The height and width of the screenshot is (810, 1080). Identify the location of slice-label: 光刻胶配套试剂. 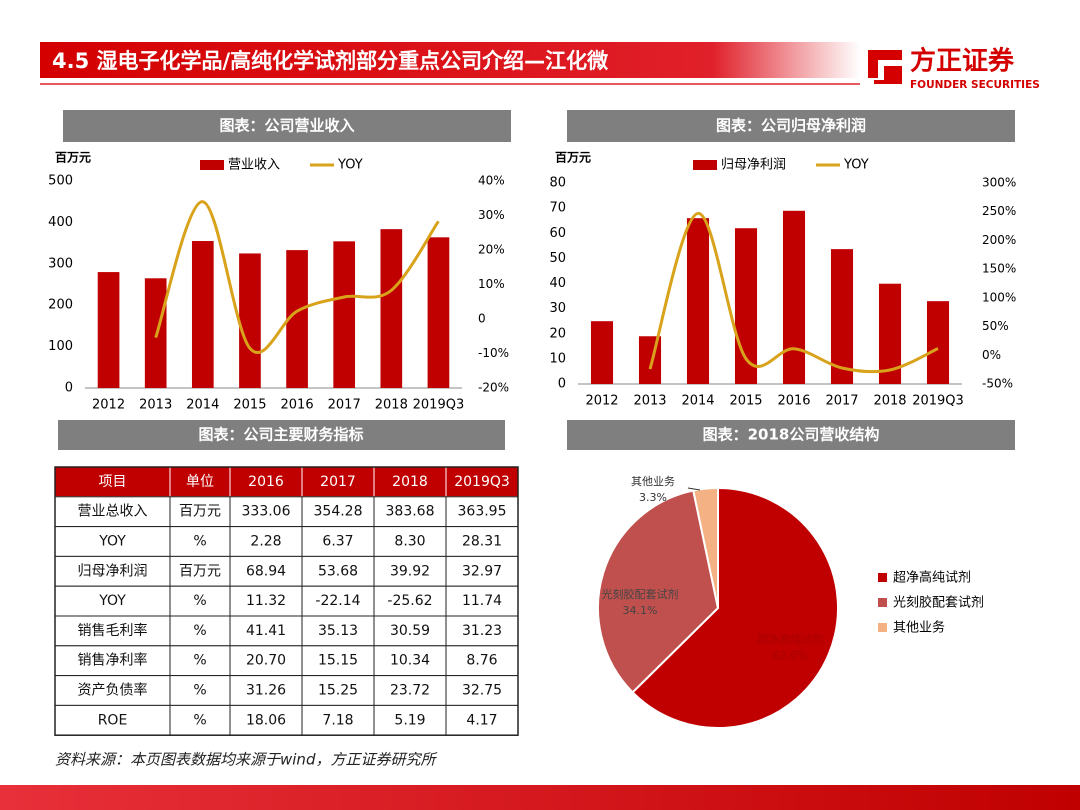
(640, 594).